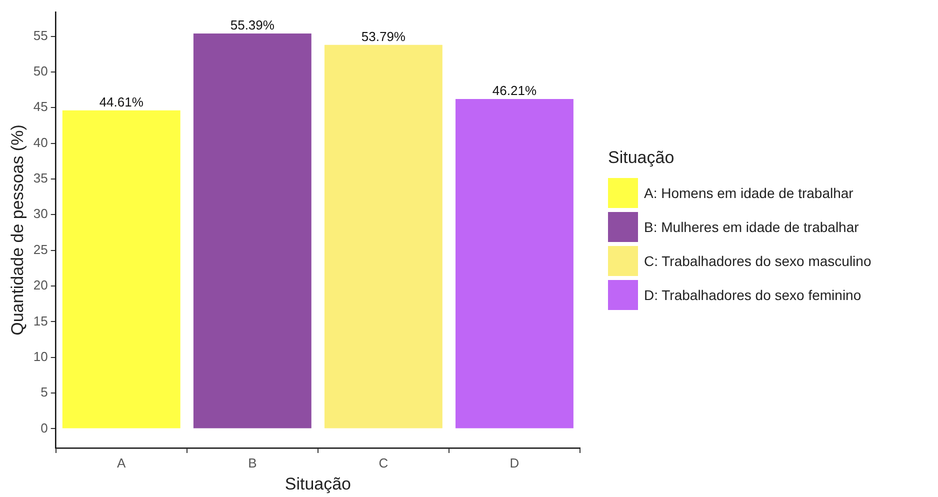 Image resolution: width=938 pixels, height=497 pixels. I want to click on y-tick-label: 0, so click(44, 428).